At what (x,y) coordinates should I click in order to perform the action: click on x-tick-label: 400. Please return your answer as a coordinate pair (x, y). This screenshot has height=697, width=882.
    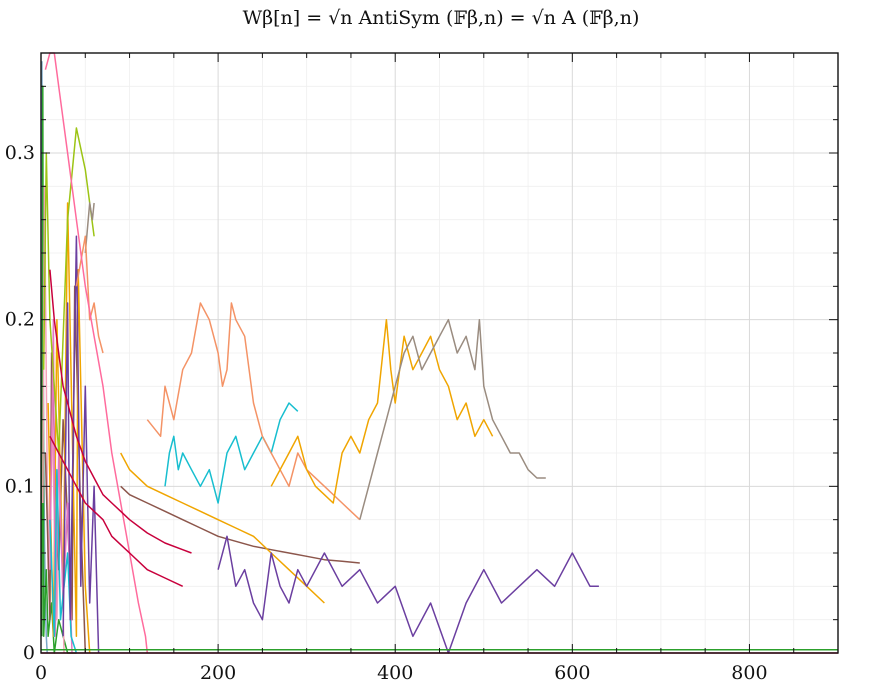
    Looking at the image, I should click on (395, 673).